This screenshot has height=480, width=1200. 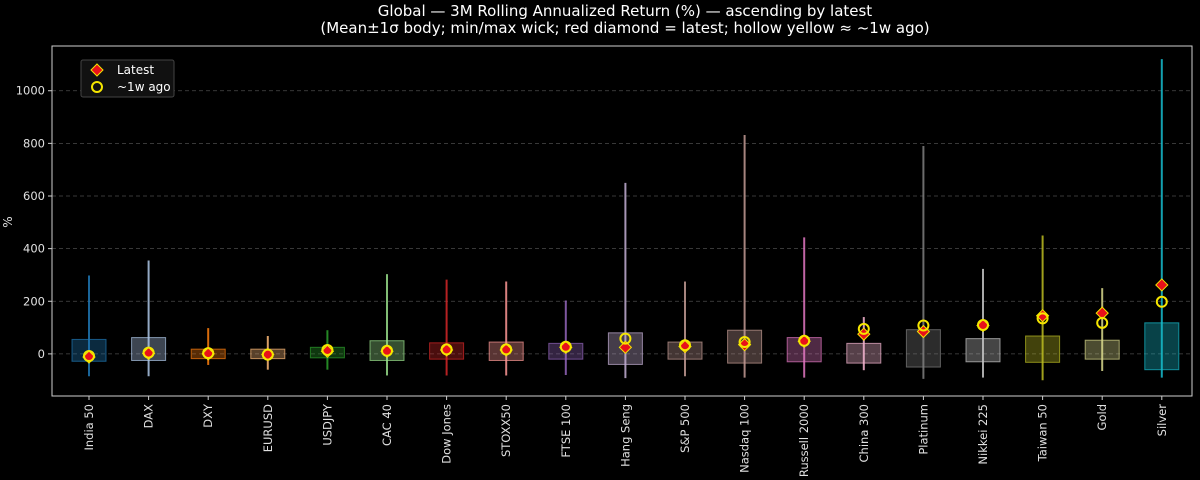 What do you see at coordinates (30, 91) in the screenshot?
I see `y-tick-label: 1000` at bounding box center [30, 91].